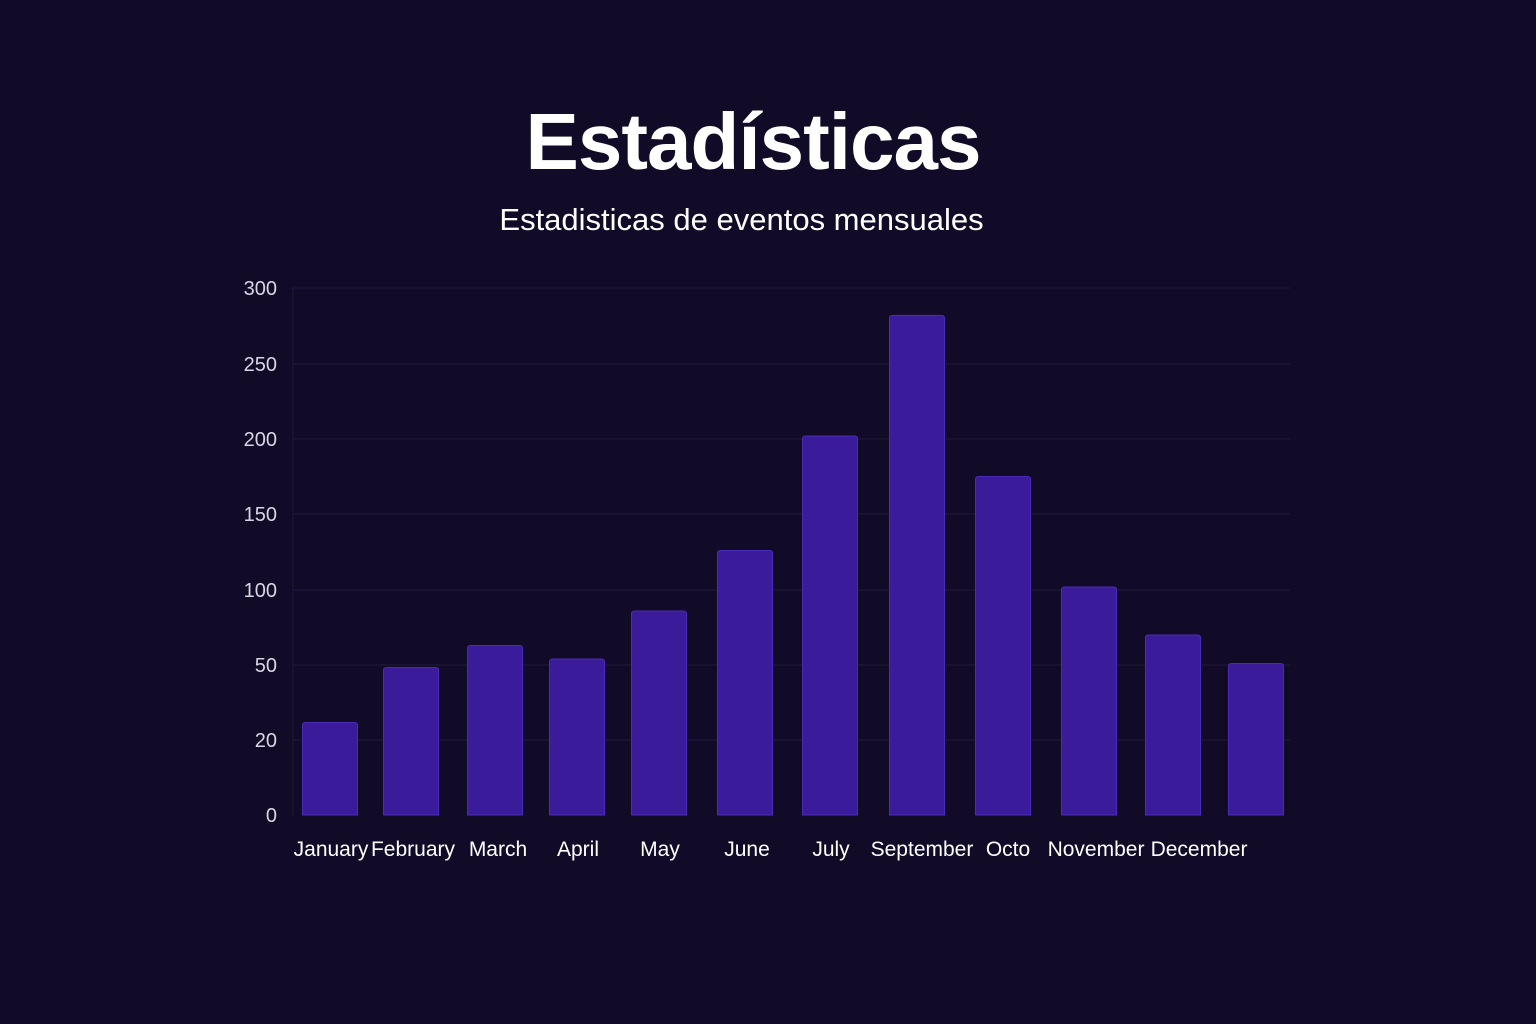 This screenshot has height=1024, width=1536. What do you see at coordinates (1003, 646) in the screenshot?
I see `bar-octo` at bounding box center [1003, 646].